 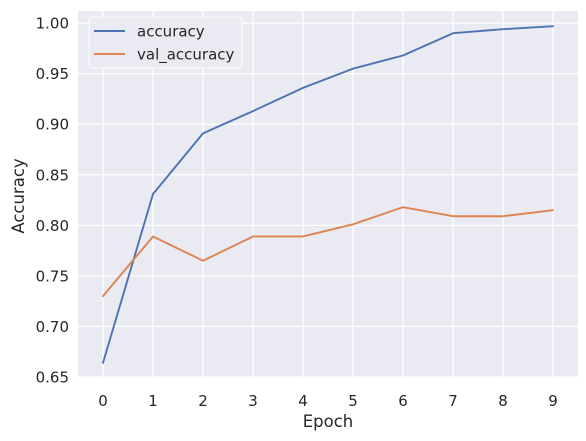 What do you see at coordinates (52, 175) in the screenshot?
I see `y-tick-label: 0.85` at bounding box center [52, 175].